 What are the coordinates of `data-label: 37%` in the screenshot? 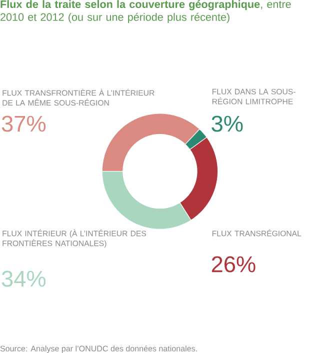 It's located at (24, 124).